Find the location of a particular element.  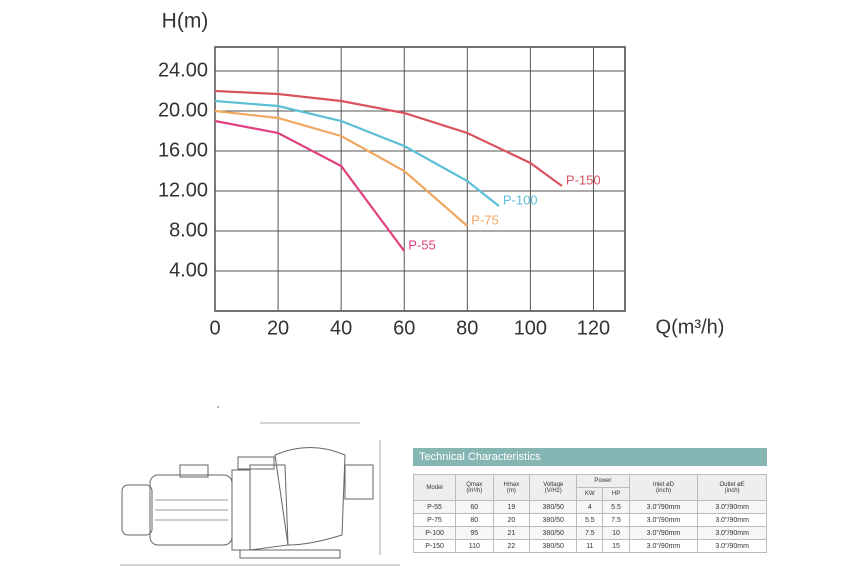

series-label: P-75 is located at coordinates (484, 219).